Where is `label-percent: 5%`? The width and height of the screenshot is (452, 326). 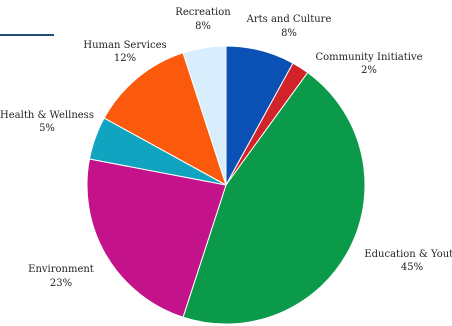 label-percent: 5% is located at coordinates (47, 128).